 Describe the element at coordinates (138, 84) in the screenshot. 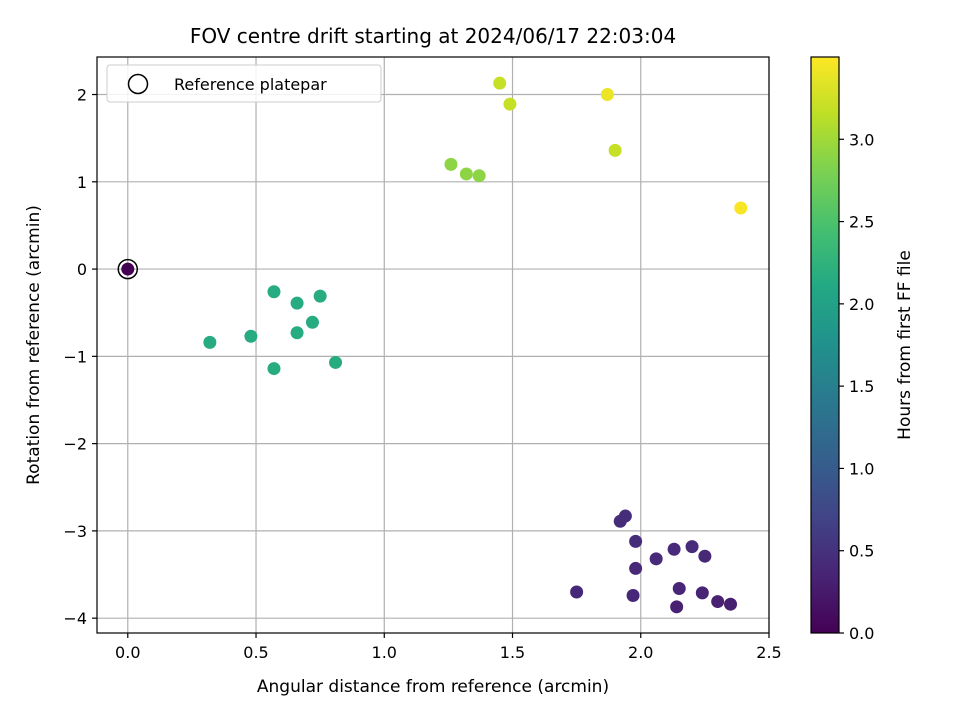

I see `legend-marker-open-circle` at that location.